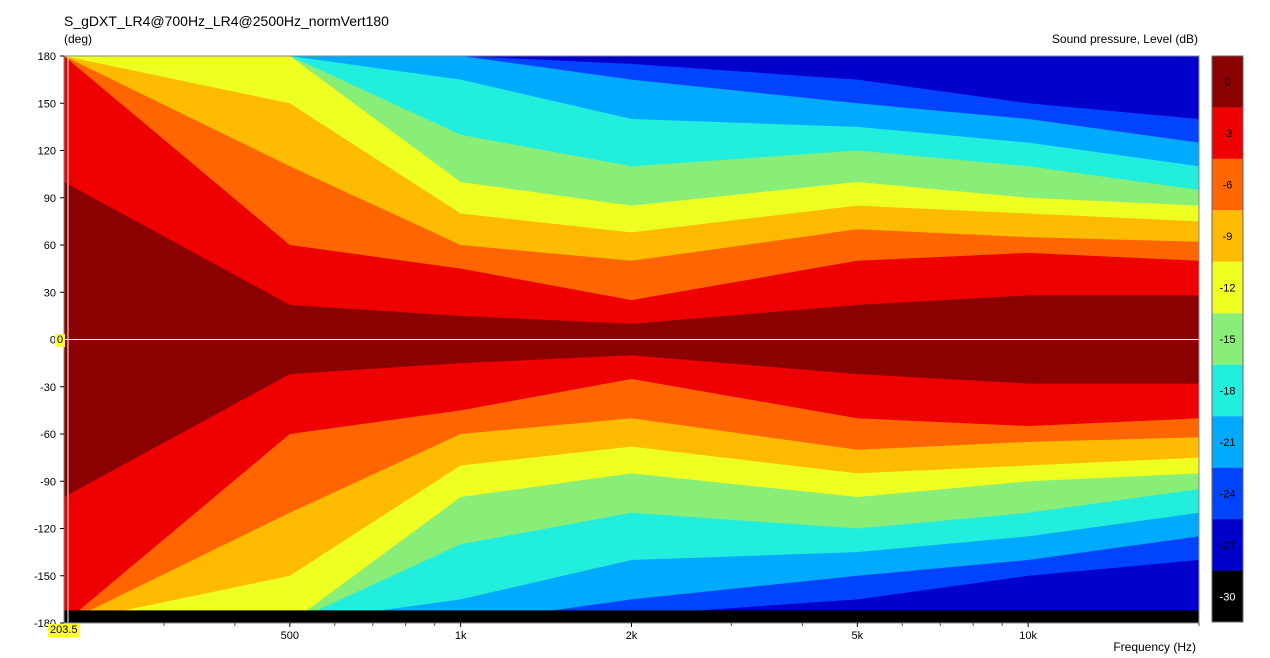 The width and height of the screenshot is (1270, 658). I want to click on y-tick-label: -60, so click(48, 435).